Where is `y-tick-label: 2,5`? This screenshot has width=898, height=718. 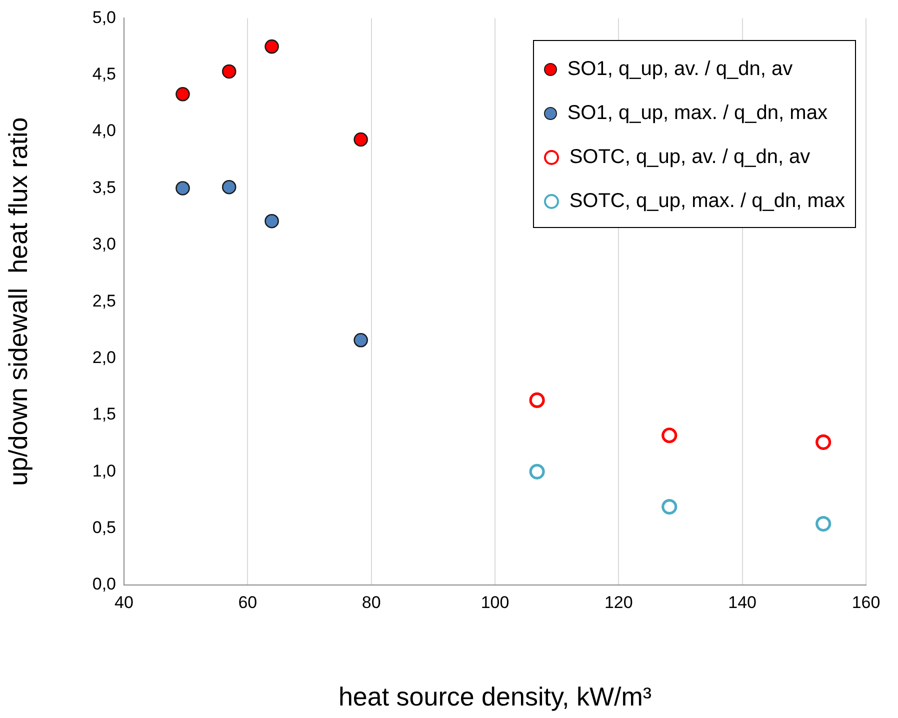
y-tick-label: 2,5 is located at coordinates (104, 300).